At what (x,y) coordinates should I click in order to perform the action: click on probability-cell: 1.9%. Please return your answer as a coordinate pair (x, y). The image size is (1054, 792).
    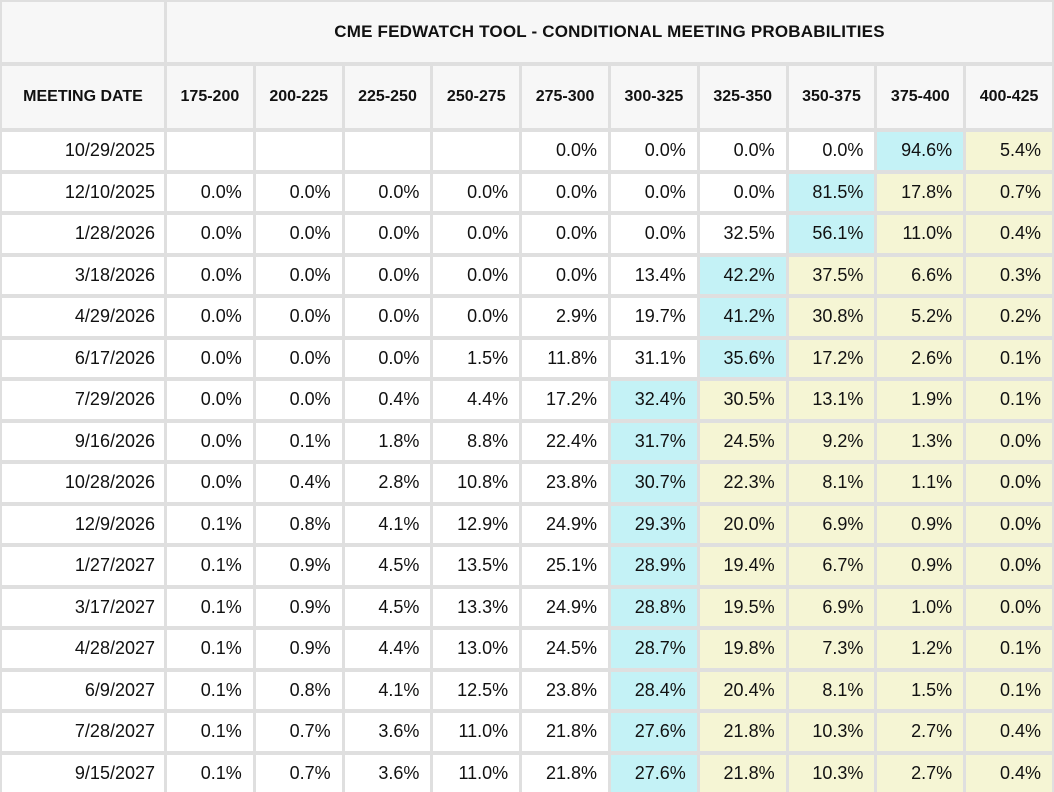
    Looking at the image, I should click on (920, 400).